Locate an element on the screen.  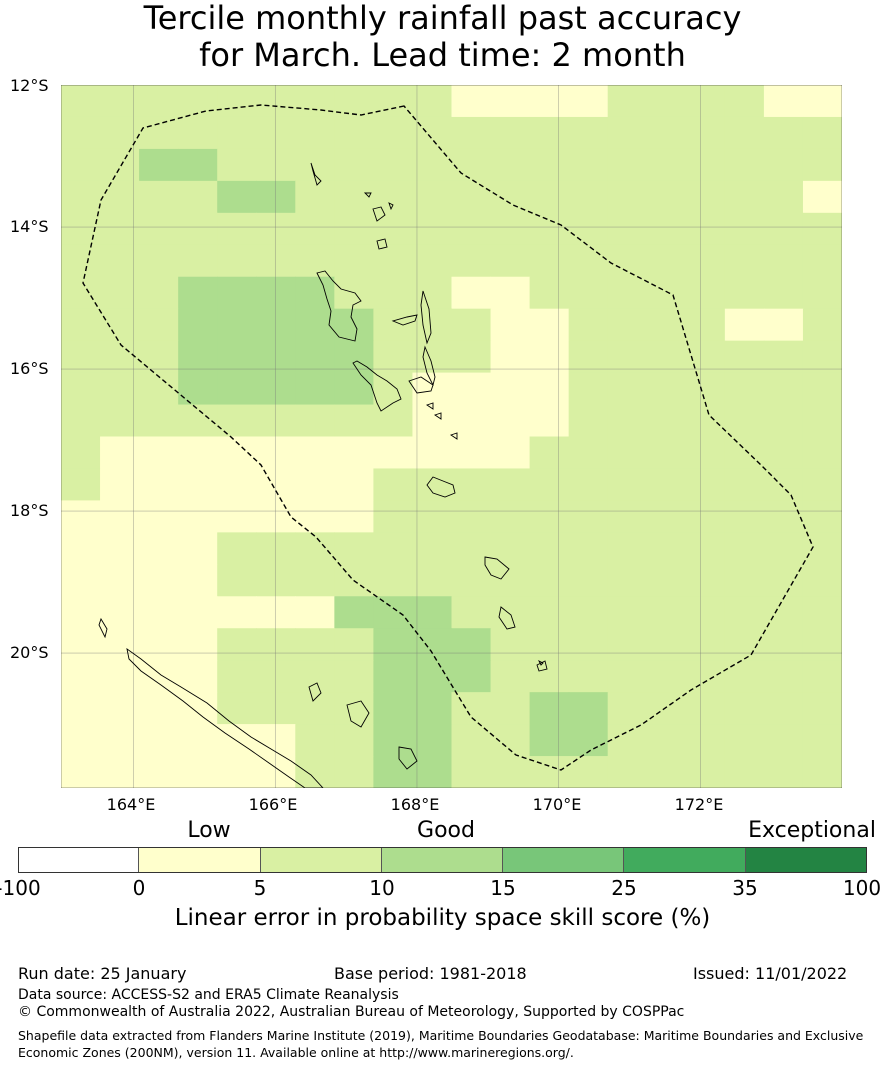
lon-label-172e: 172°E is located at coordinates (699, 804).